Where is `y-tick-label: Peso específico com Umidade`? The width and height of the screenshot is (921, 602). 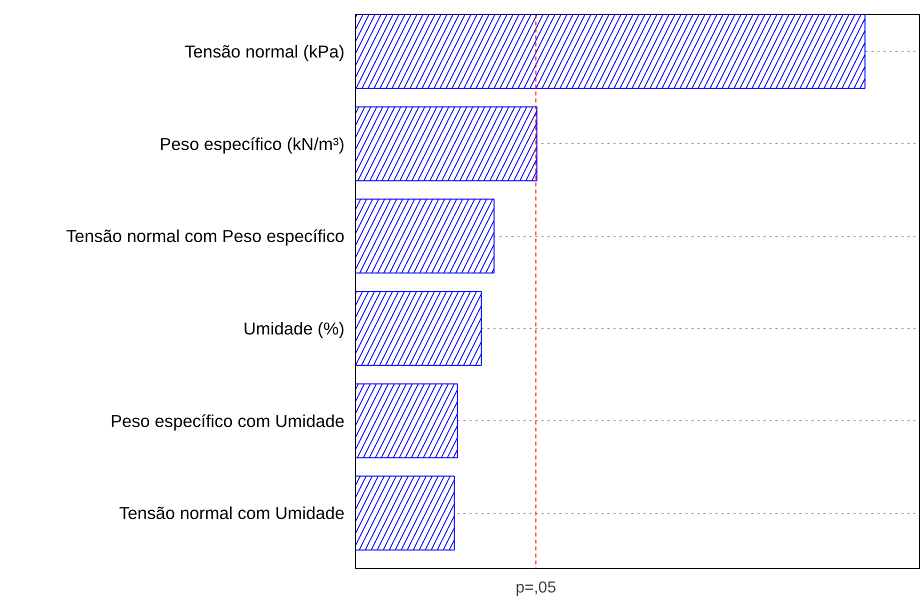
y-tick-label: Peso específico com Umidade is located at coordinates (227, 420).